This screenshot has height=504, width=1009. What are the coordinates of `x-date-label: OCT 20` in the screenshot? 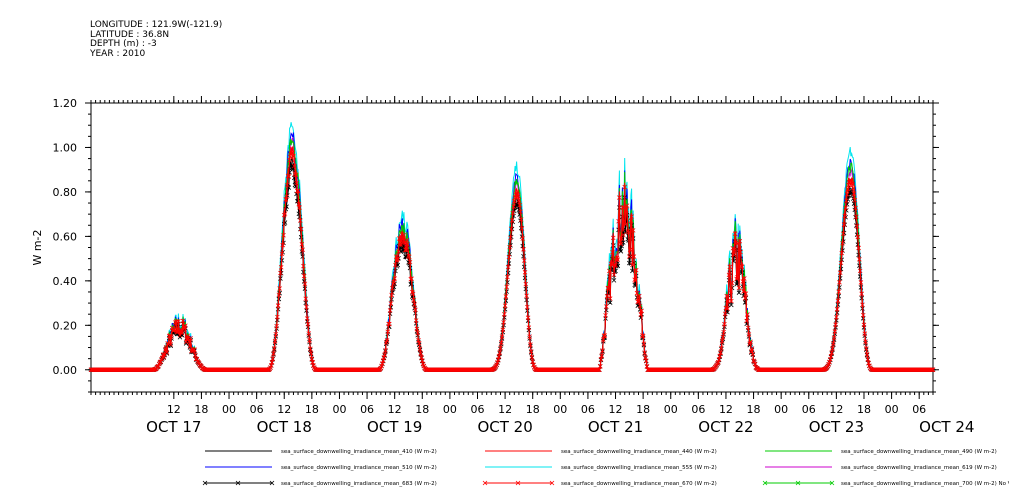 It's located at (504, 427).